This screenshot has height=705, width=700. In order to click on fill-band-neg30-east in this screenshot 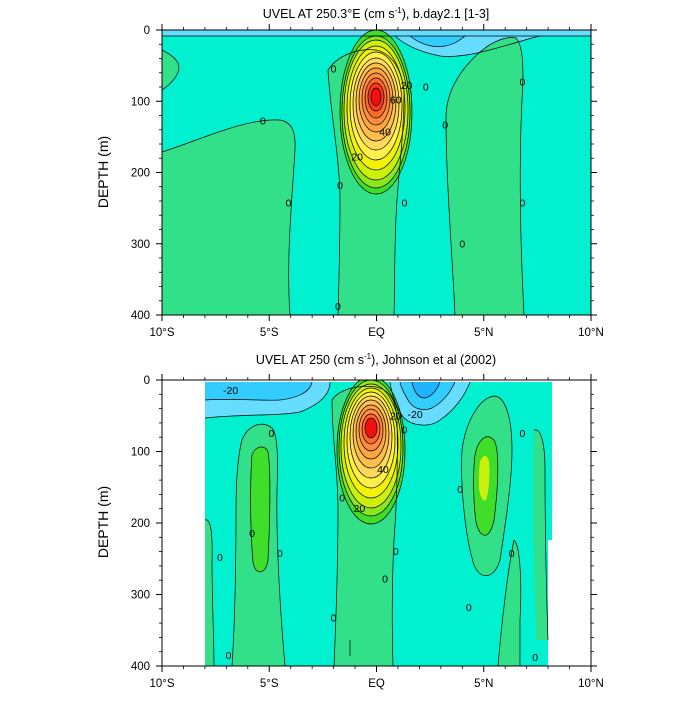, I will do `click(426, 390)`.